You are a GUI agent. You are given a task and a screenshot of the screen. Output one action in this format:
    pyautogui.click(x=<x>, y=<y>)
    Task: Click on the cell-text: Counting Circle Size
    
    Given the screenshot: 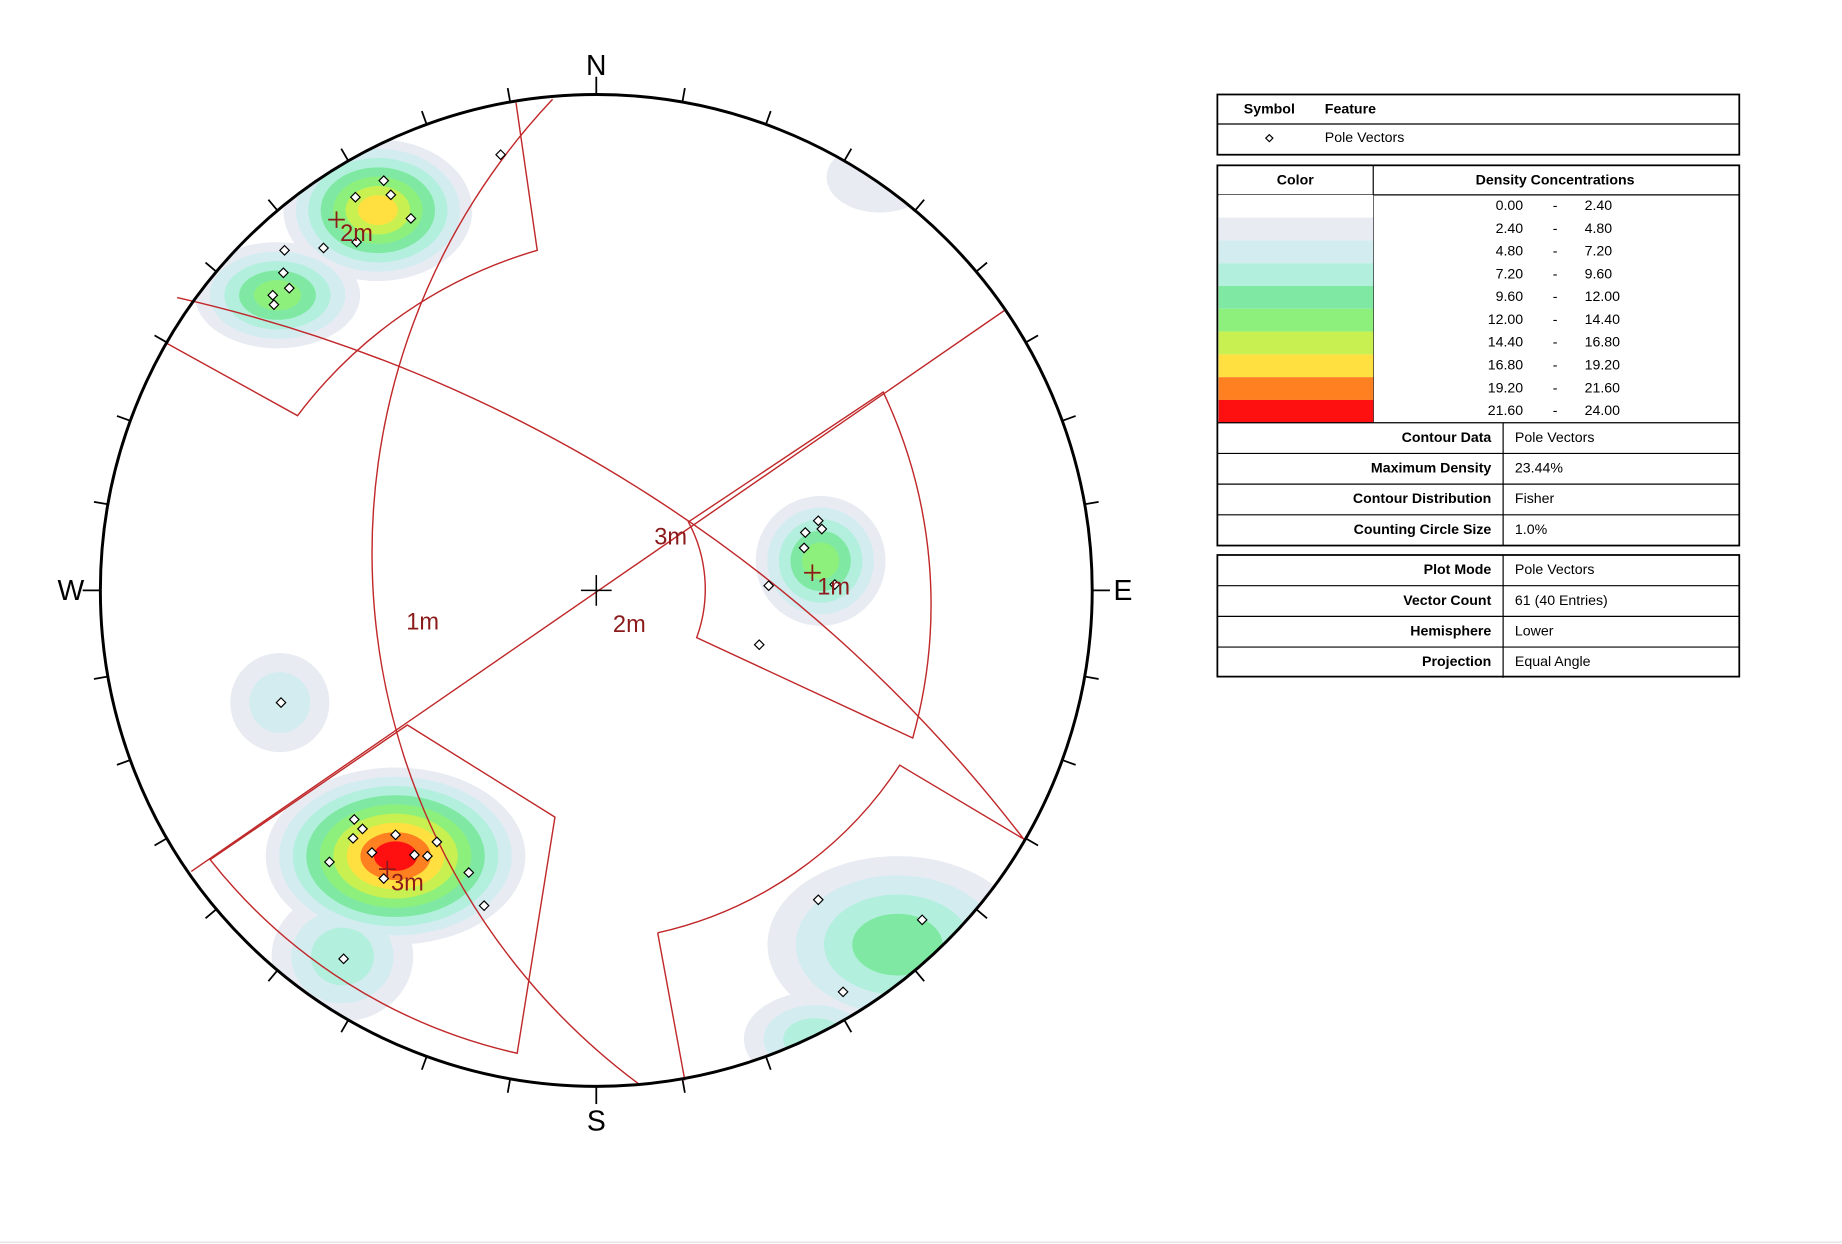 What is the action you would take?
    pyautogui.click(x=1423, y=530)
    